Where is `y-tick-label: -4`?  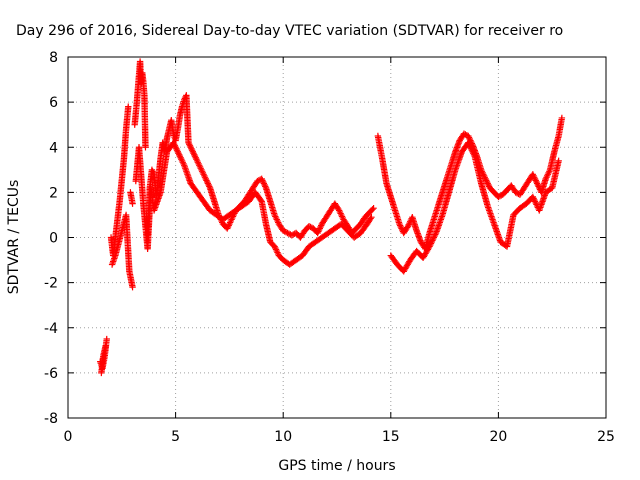 y-tick-label: -4 is located at coordinates (51, 329).